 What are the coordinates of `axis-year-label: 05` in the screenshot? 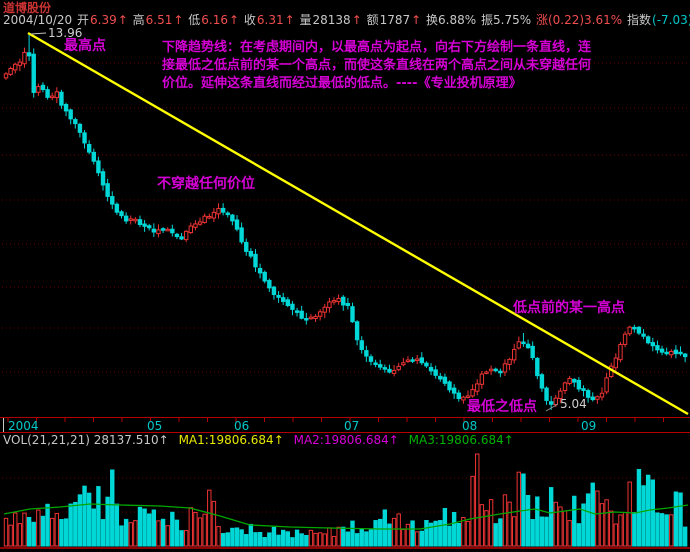 It's located at (155, 426).